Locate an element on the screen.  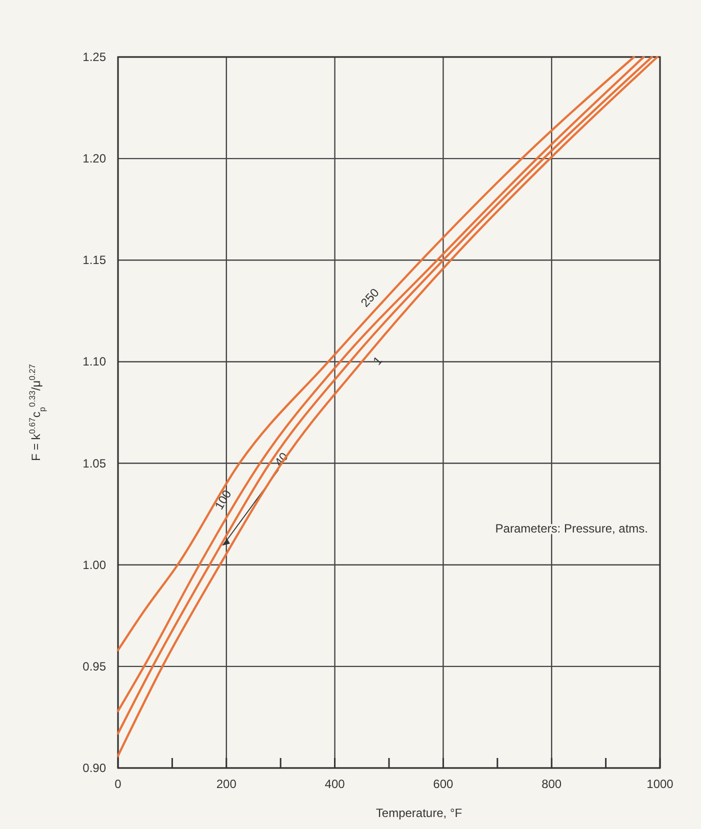
text: 1 is located at coordinates (378, 360).